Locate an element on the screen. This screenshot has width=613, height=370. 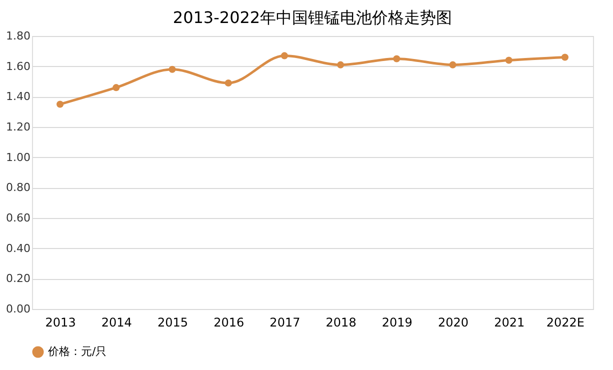
y-tick-label: 0.00 is located at coordinates (18, 309).